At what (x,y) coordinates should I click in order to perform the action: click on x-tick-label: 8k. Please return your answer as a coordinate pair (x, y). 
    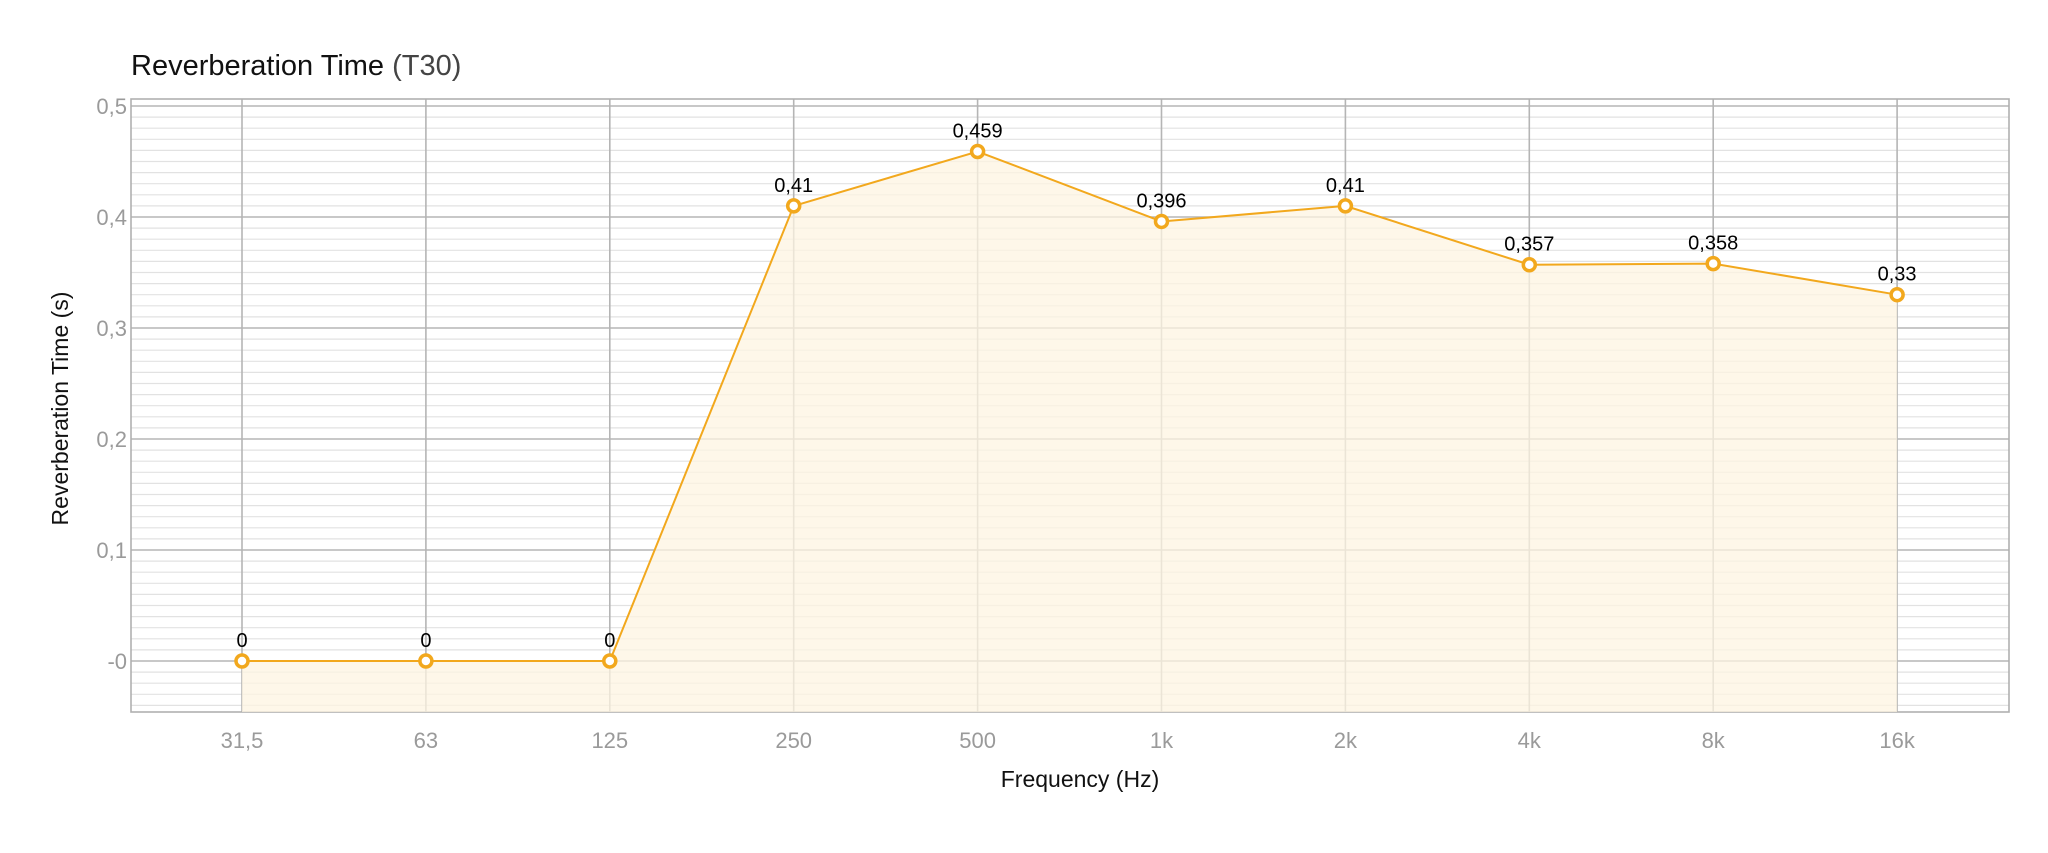
    Looking at the image, I should click on (1714, 740).